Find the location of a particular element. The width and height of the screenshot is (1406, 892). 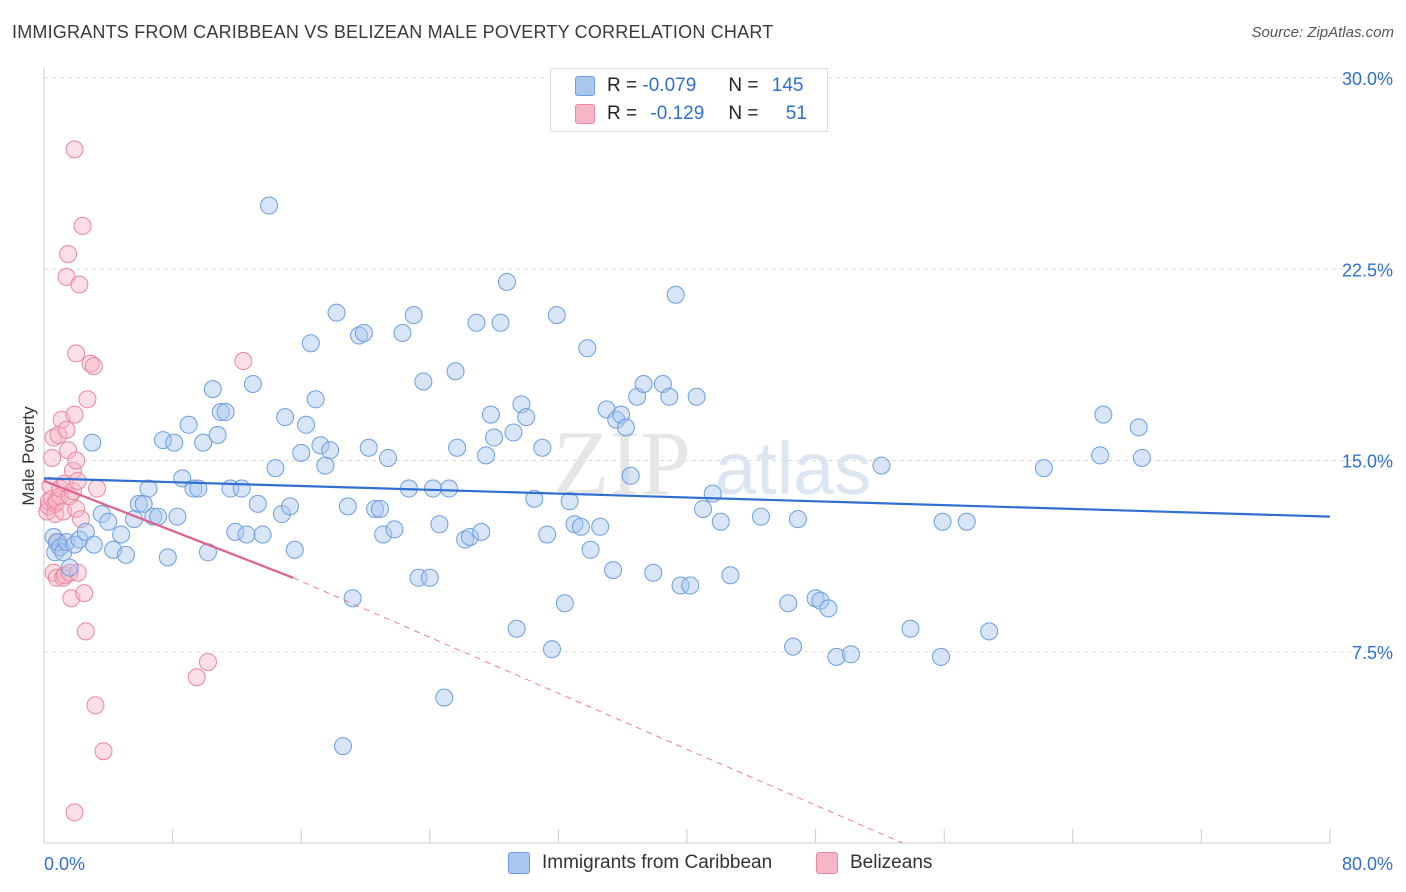

legend-swatch-blue is located at coordinates (585, 86).